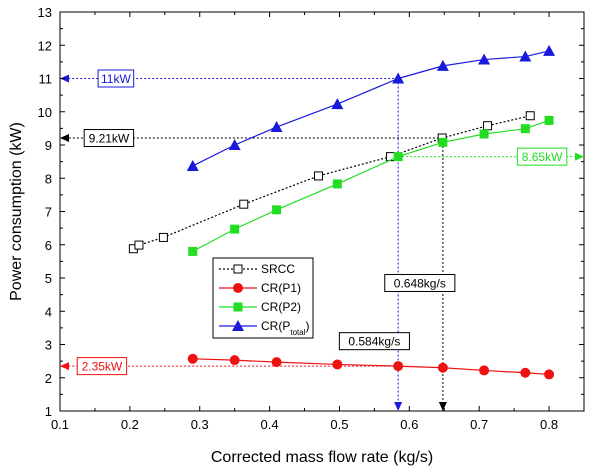 The height and width of the screenshot is (470, 598). What do you see at coordinates (48, 145) in the screenshot?
I see `y-tick-label: 9` at bounding box center [48, 145].